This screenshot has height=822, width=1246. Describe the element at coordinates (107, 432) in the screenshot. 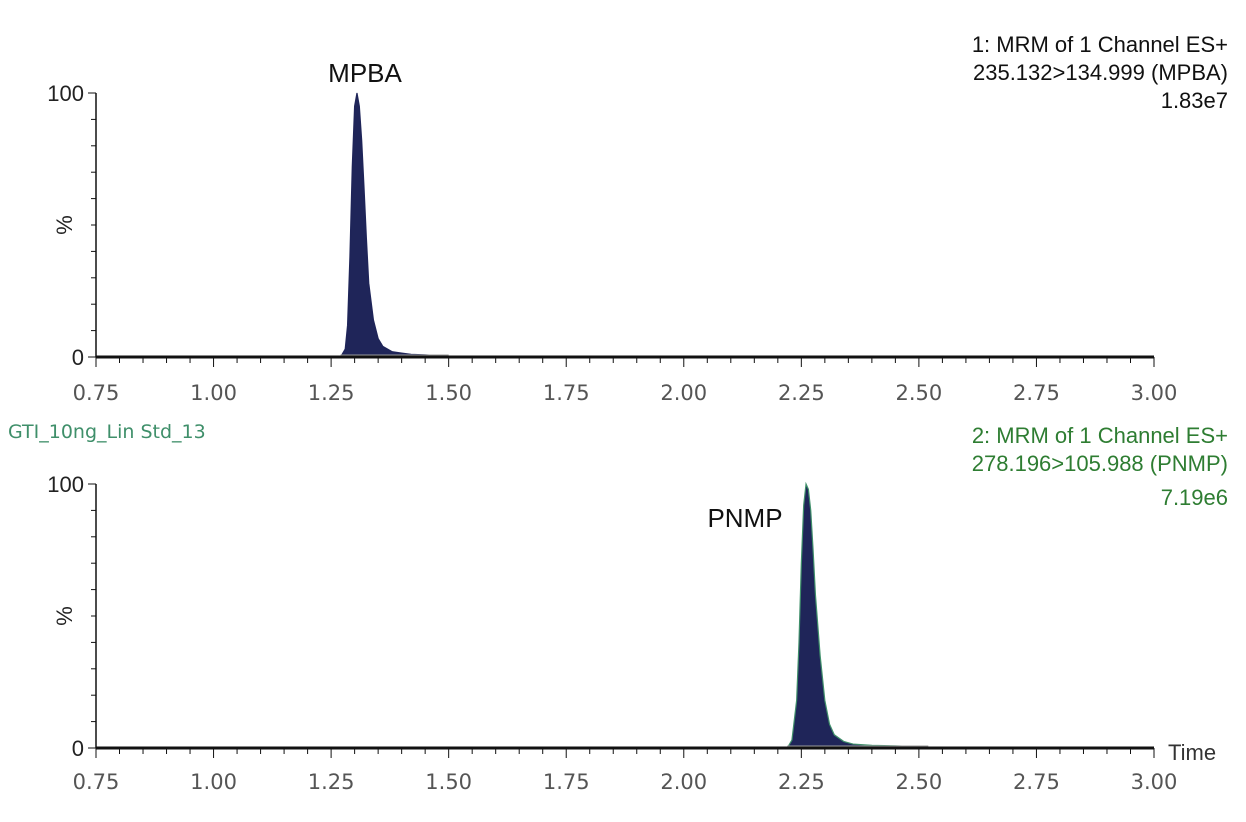

I see `sample-name-label: GTI_10ng_Lin Std_13` at that location.